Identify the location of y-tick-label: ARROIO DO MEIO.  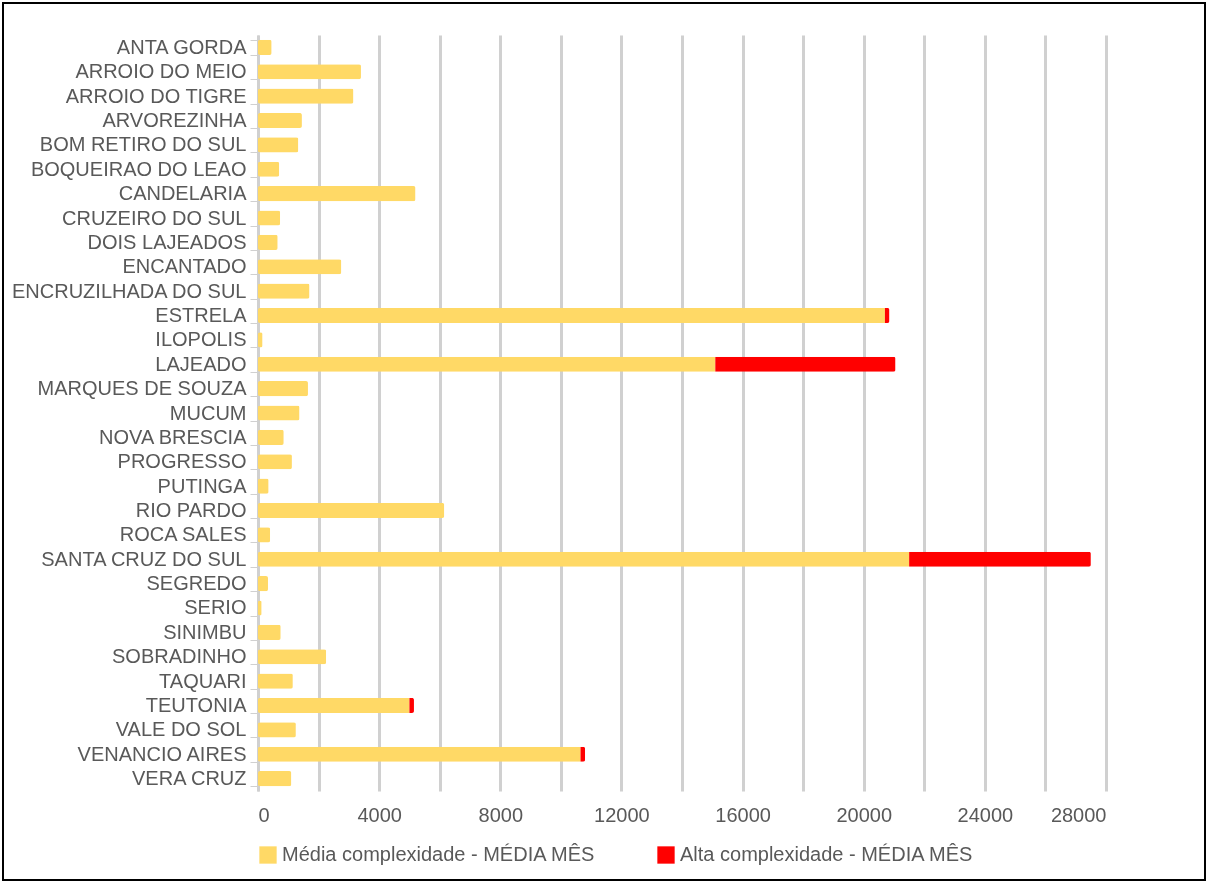
(161, 71).